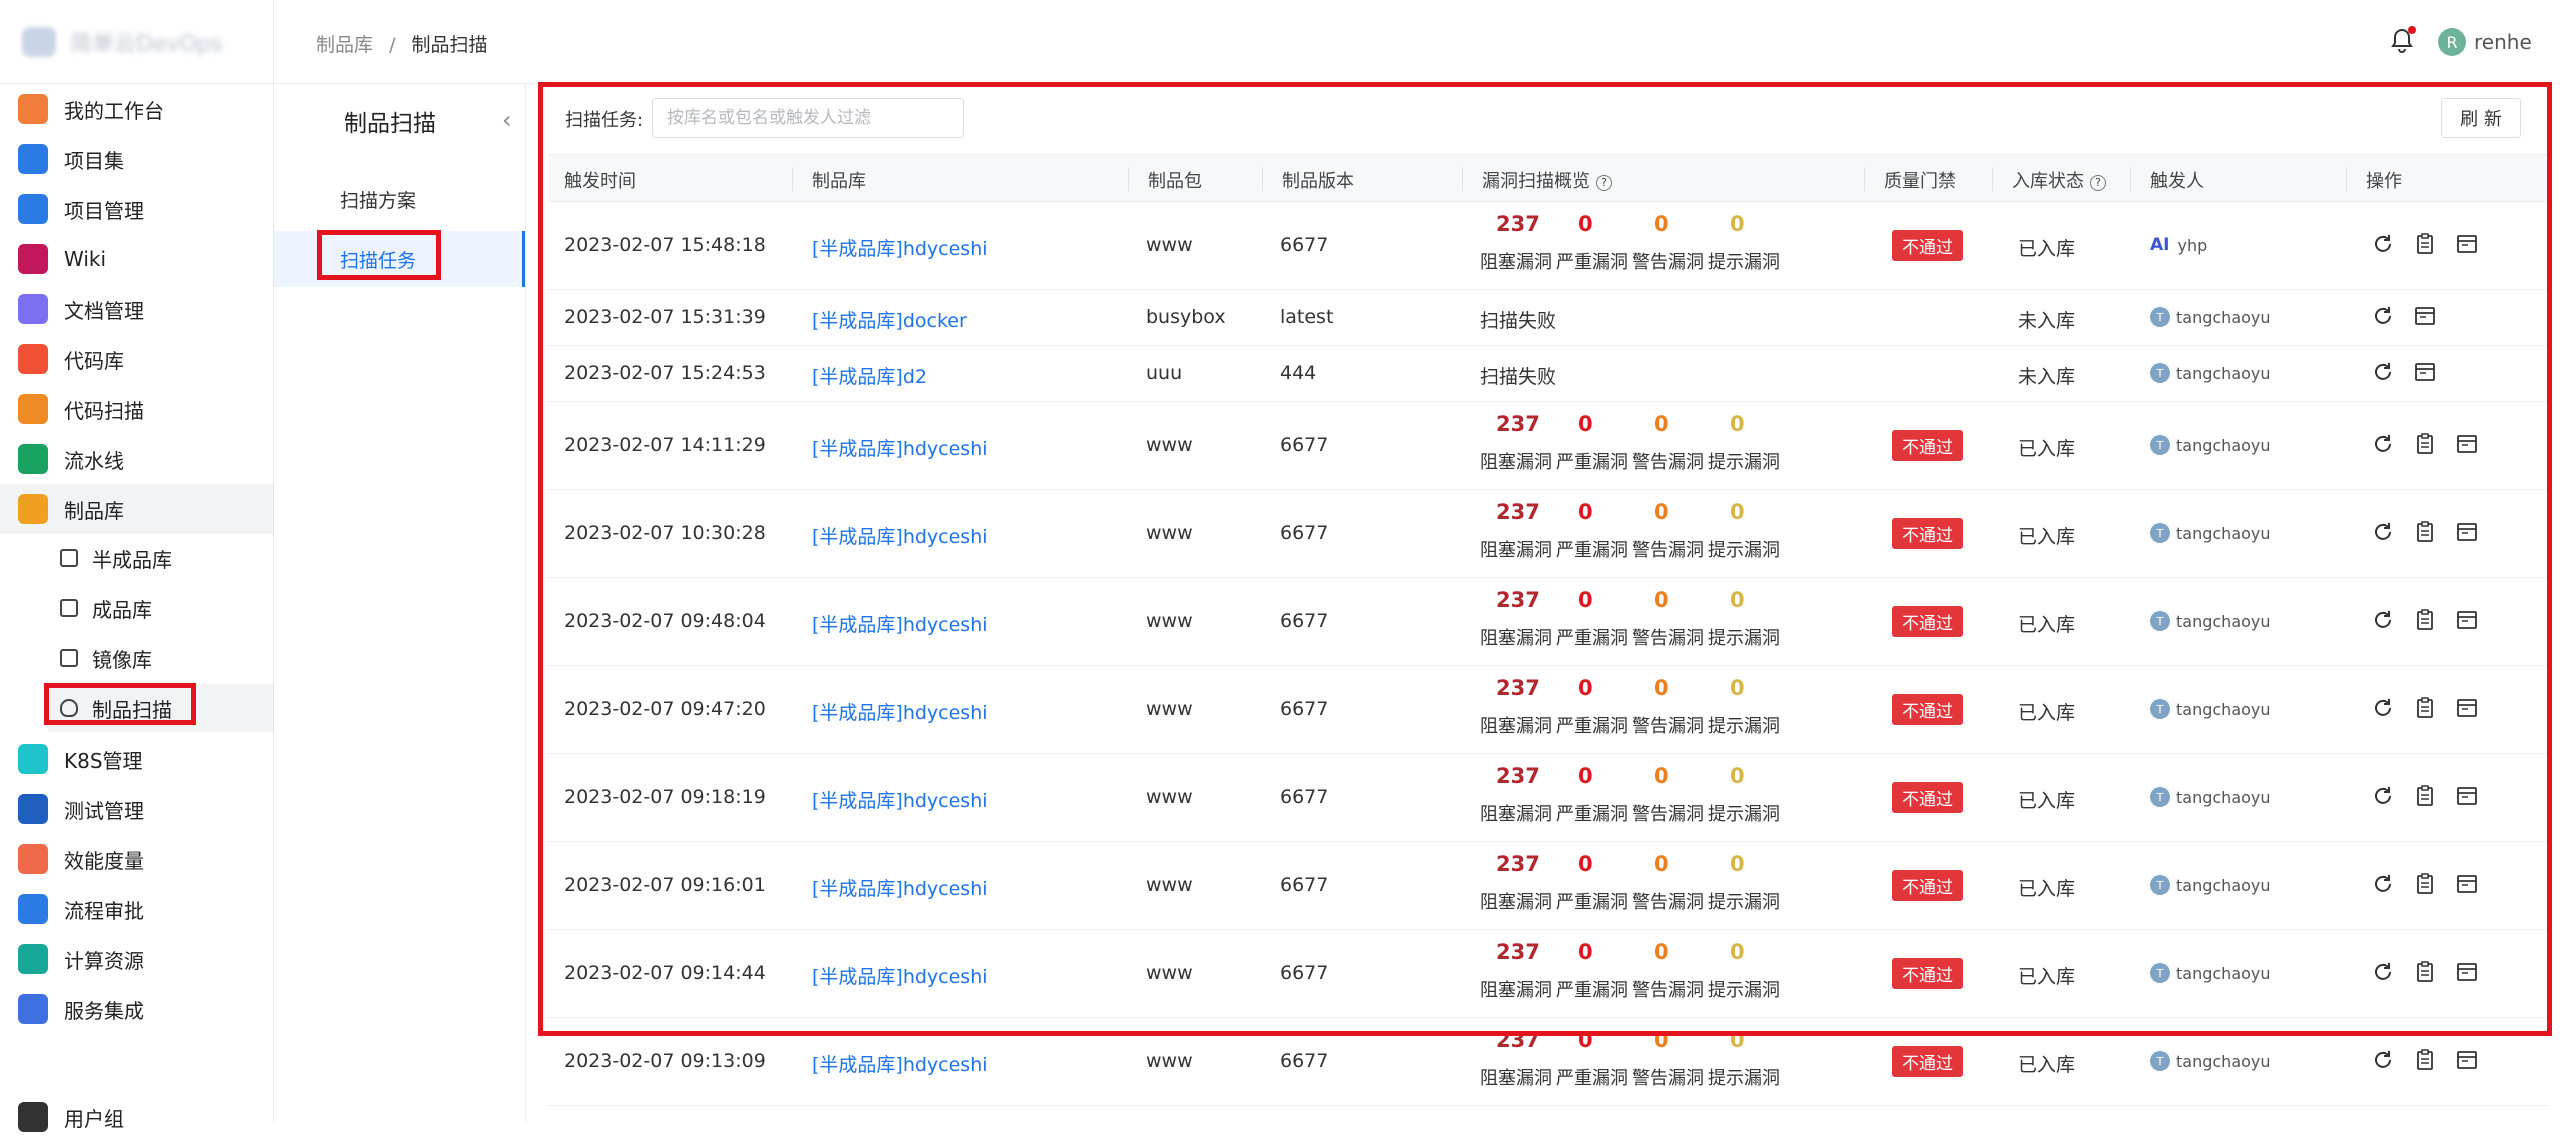 The width and height of the screenshot is (2560, 1142). Describe the element at coordinates (122, 659) in the screenshot. I see `sidebar-subitem-label: 镜像库` at that location.